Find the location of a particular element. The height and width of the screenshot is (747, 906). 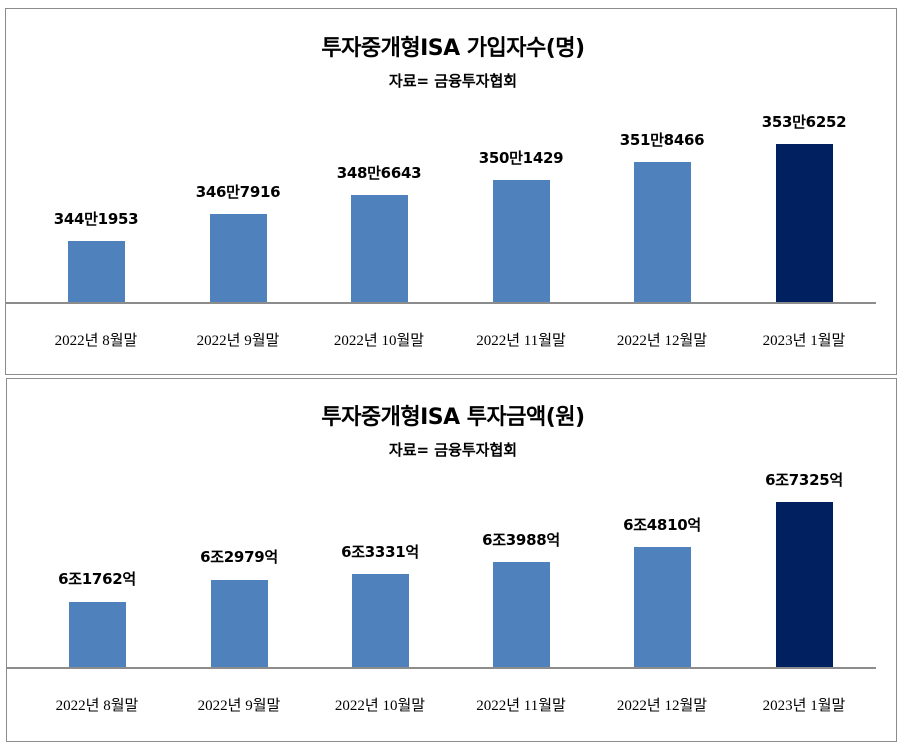

value-label: 346만7916 is located at coordinates (238, 192).